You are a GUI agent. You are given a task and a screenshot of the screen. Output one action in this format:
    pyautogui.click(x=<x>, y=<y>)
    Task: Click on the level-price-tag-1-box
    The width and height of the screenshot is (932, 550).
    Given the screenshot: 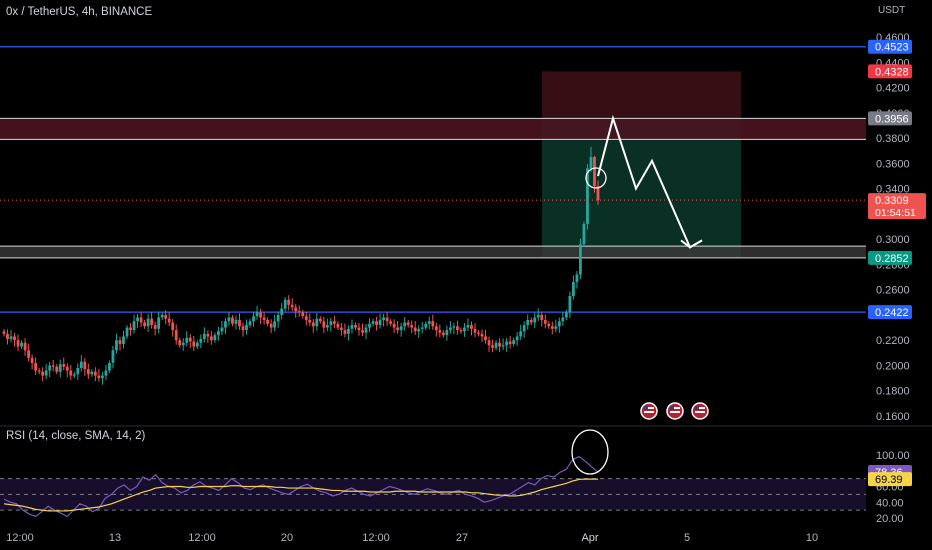 What is the action you would take?
    pyautogui.click(x=890, y=312)
    